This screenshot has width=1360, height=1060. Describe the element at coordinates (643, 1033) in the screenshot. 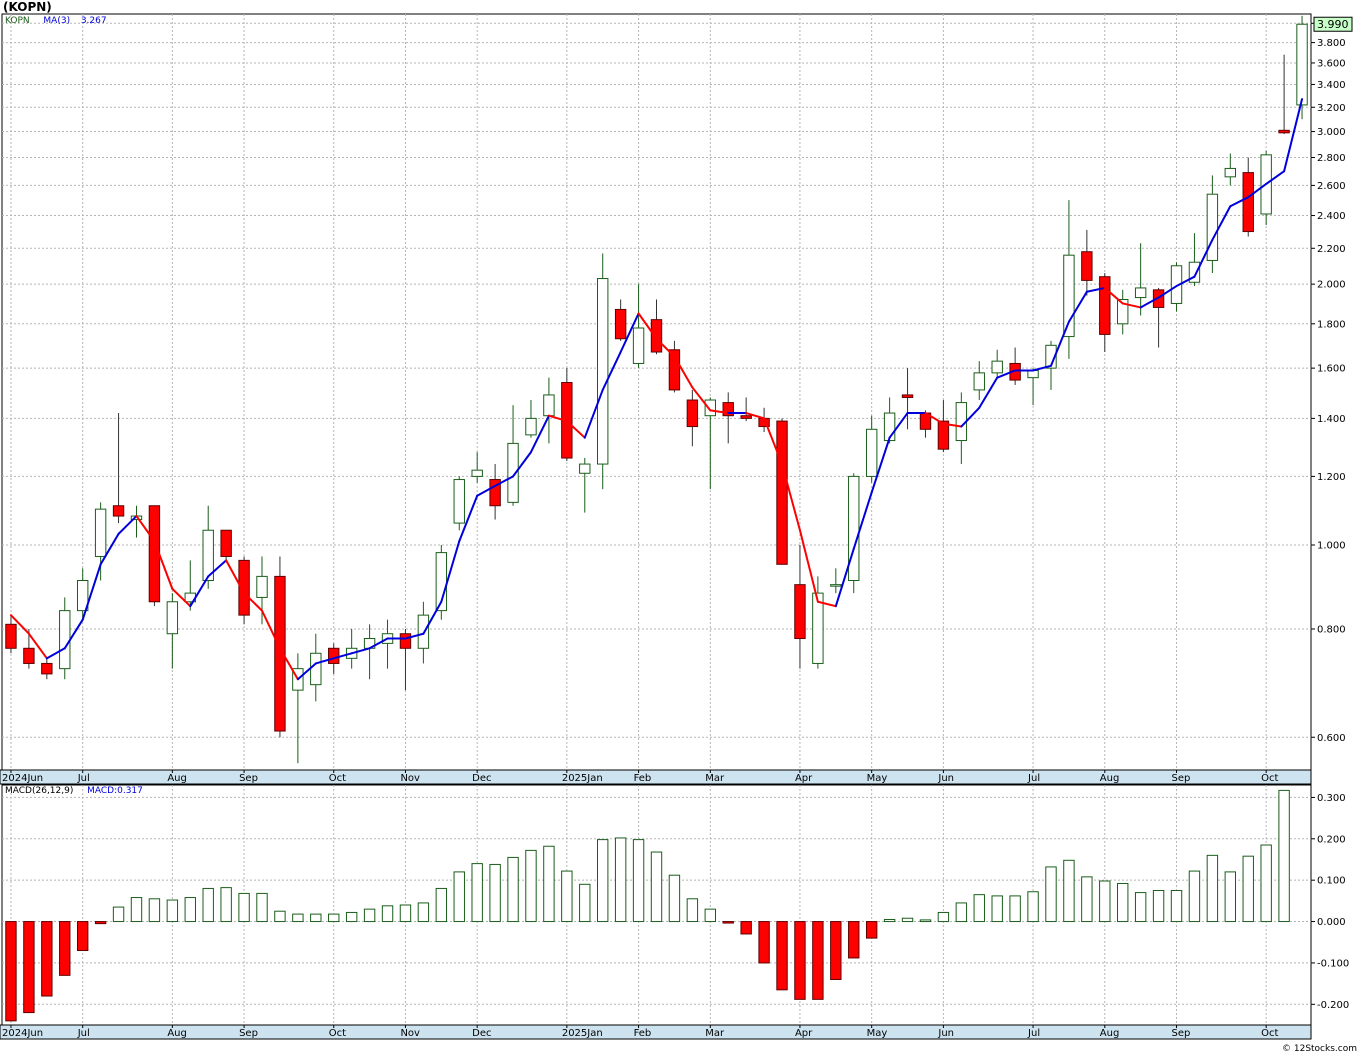

I see `macd-x-tick-label: Feb` at that location.